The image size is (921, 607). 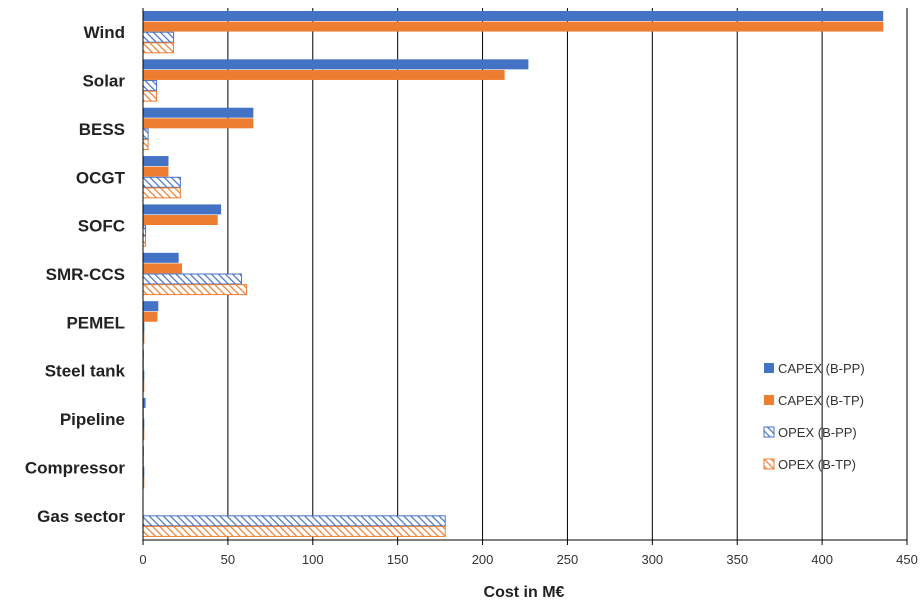 What do you see at coordinates (483, 559) in the screenshot?
I see `x-tick-label: 200` at bounding box center [483, 559].